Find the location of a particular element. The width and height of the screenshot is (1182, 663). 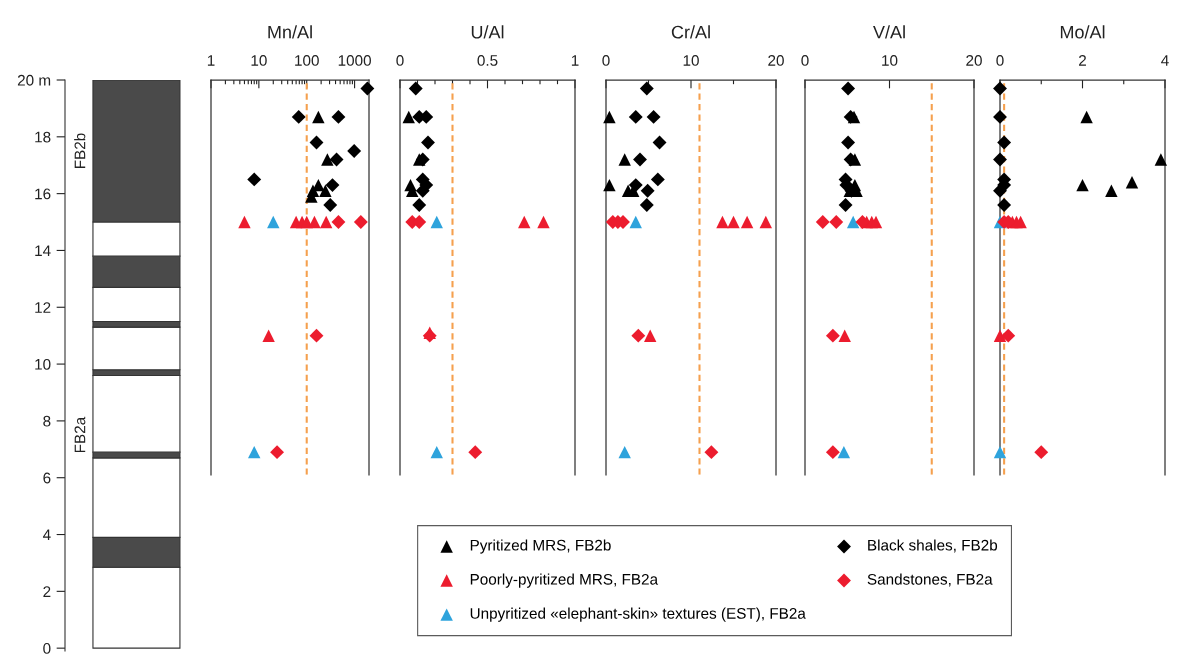

chart-title: U/Al is located at coordinates (487, 32).